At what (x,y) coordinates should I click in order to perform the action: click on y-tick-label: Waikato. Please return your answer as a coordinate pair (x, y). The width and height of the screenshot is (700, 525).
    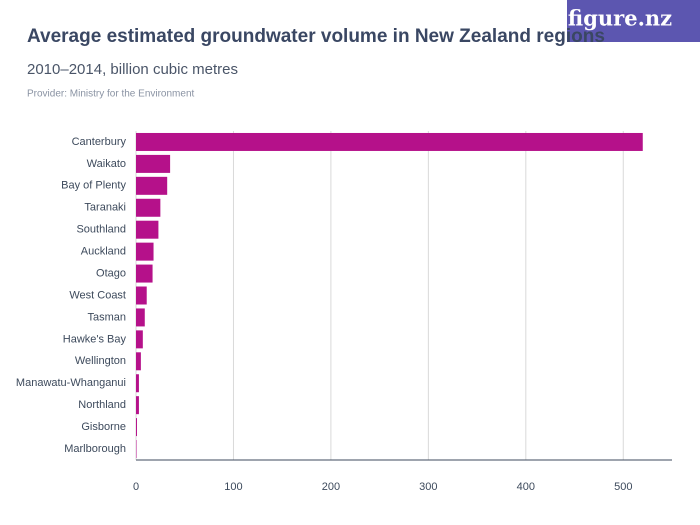
    Looking at the image, I should click on (106, 164).